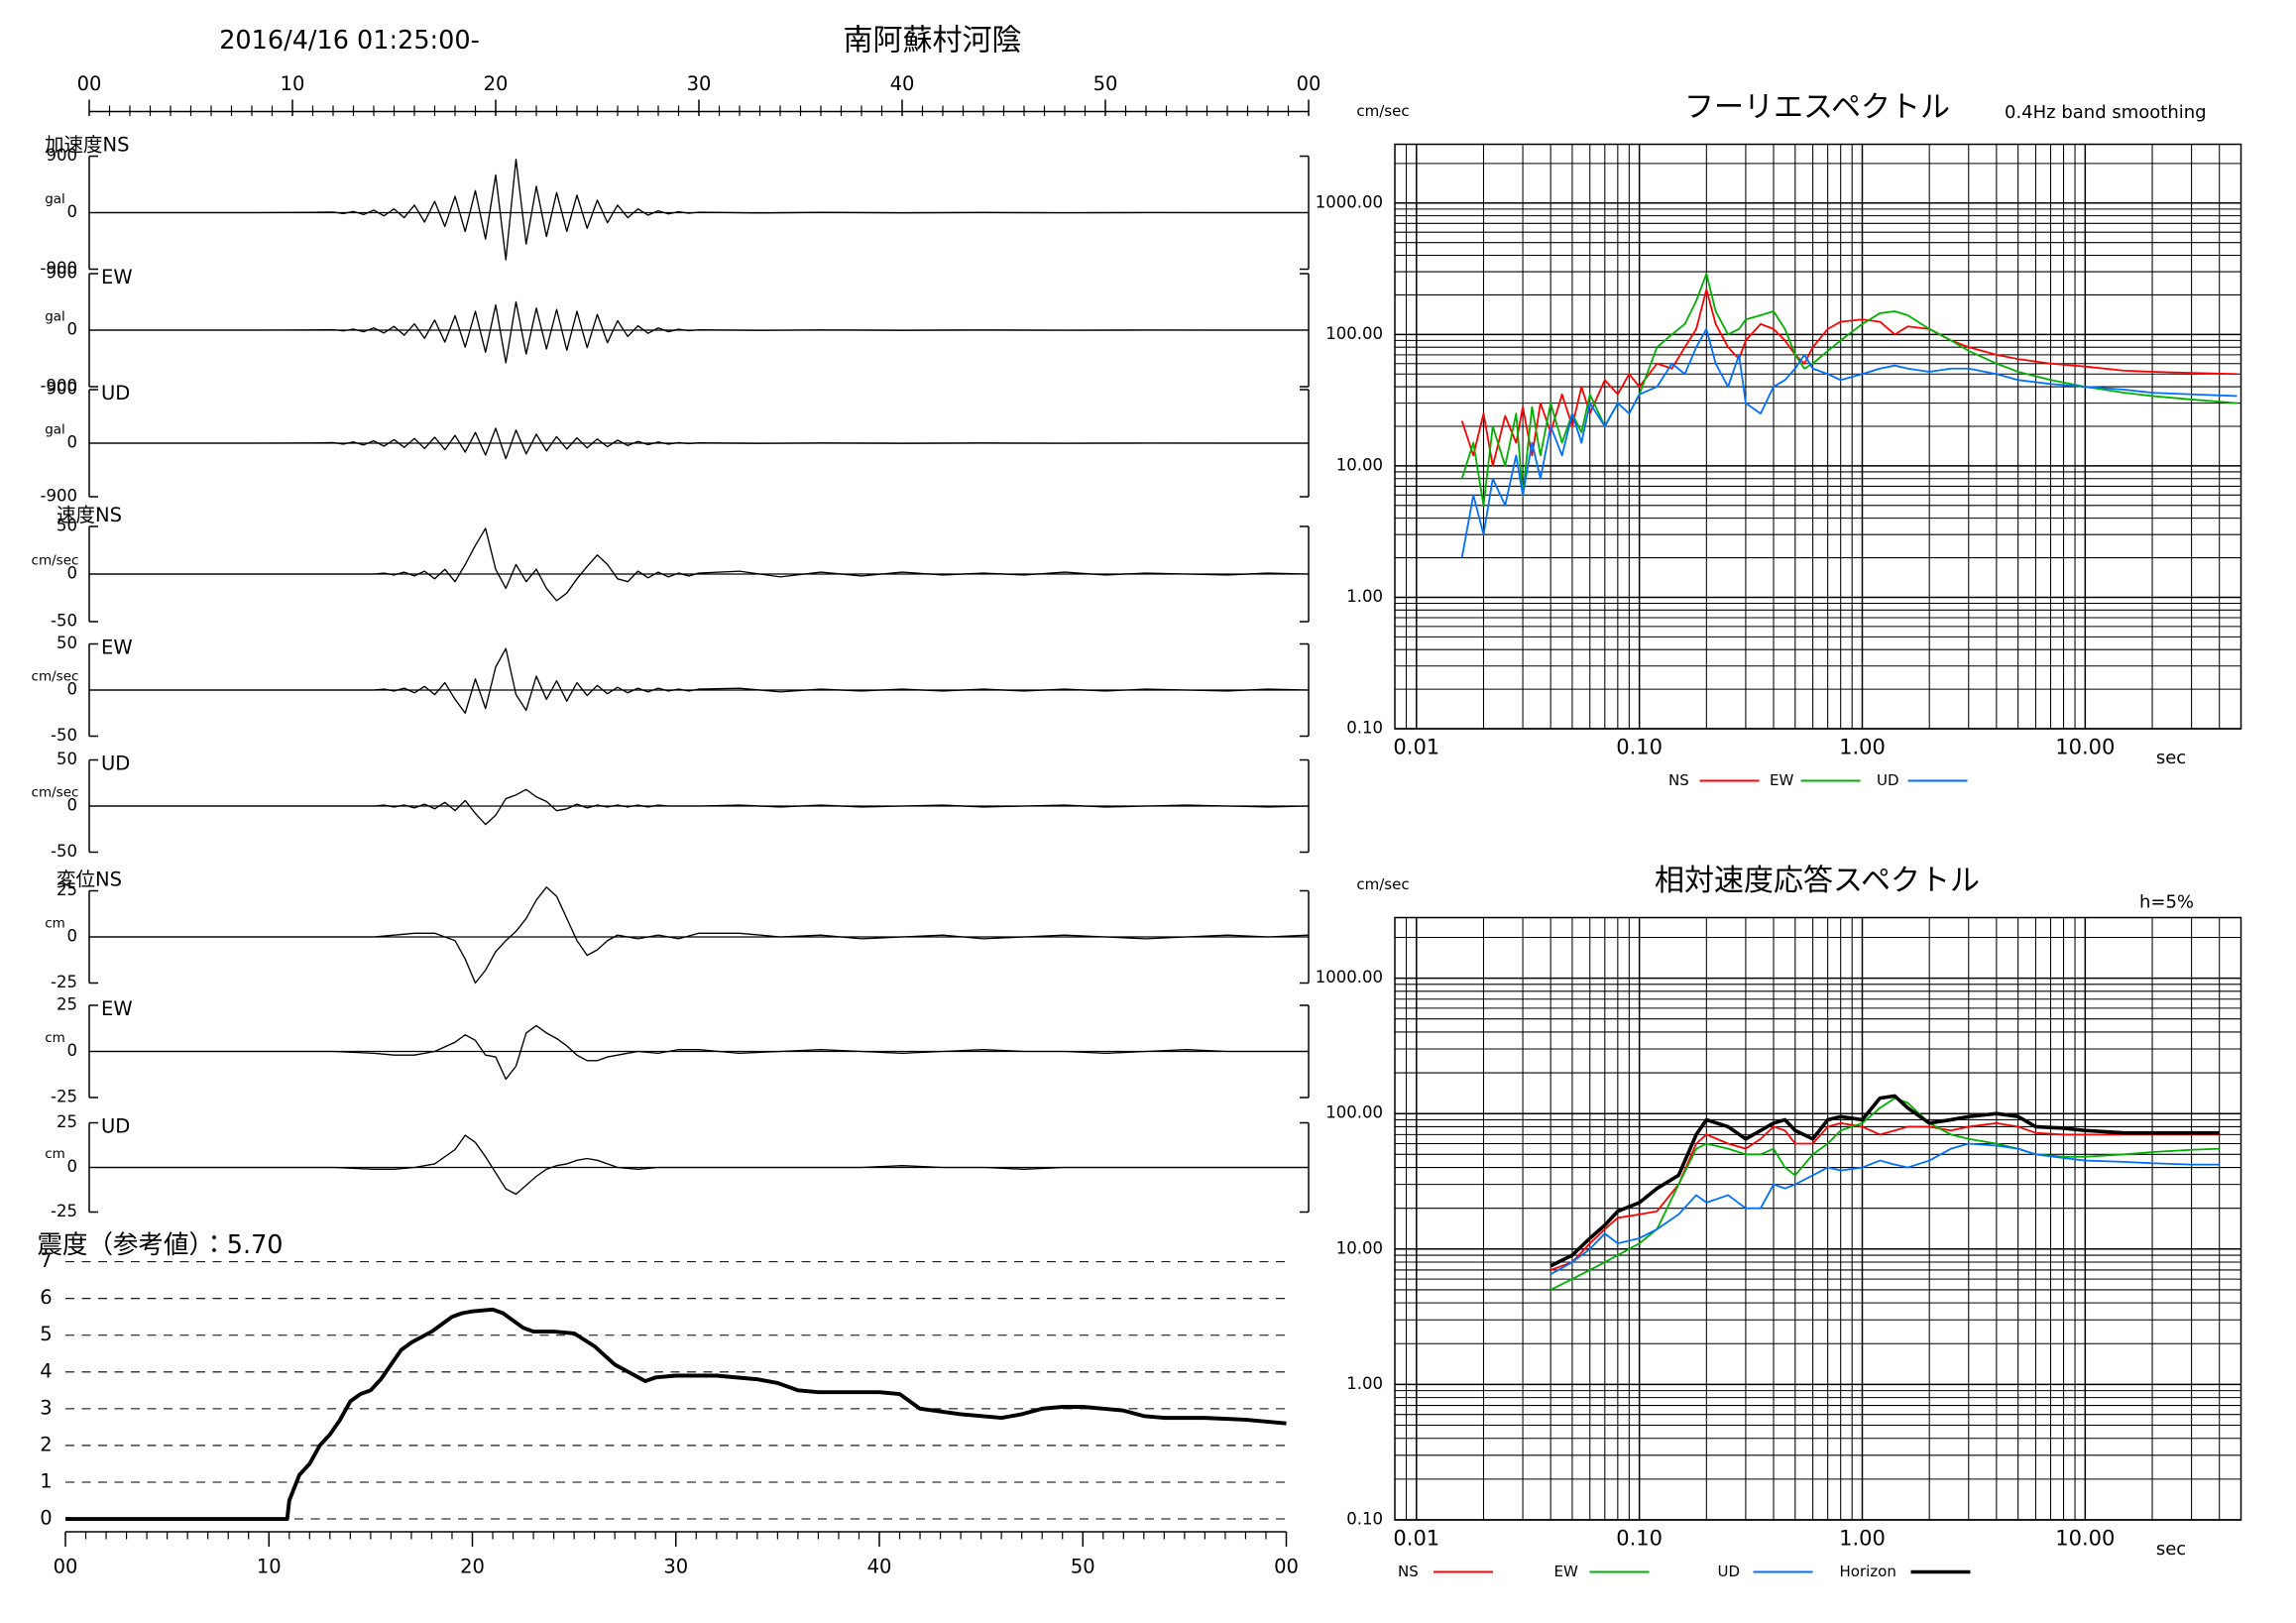 The image size is (2296, 1623). Describe the element at coordinates (63, 273) in the screenshot. I see `y-tick-label: 900` at that location.